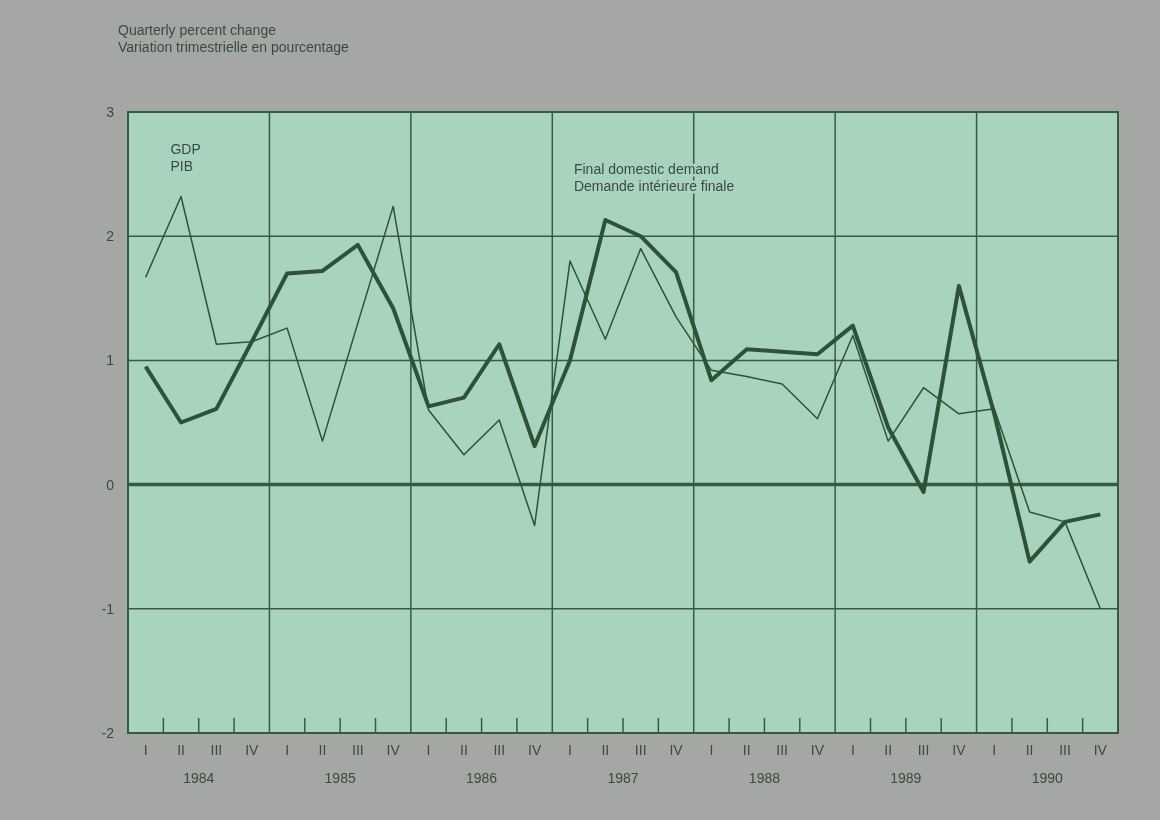 The image size is (1160, 820). What do you see at coordinates (234, 38) in the screenshot?
I see `y-axis-title: Quarterly percent change Variation trimestrielle en pourcentage` at bounding box center [234, 38].